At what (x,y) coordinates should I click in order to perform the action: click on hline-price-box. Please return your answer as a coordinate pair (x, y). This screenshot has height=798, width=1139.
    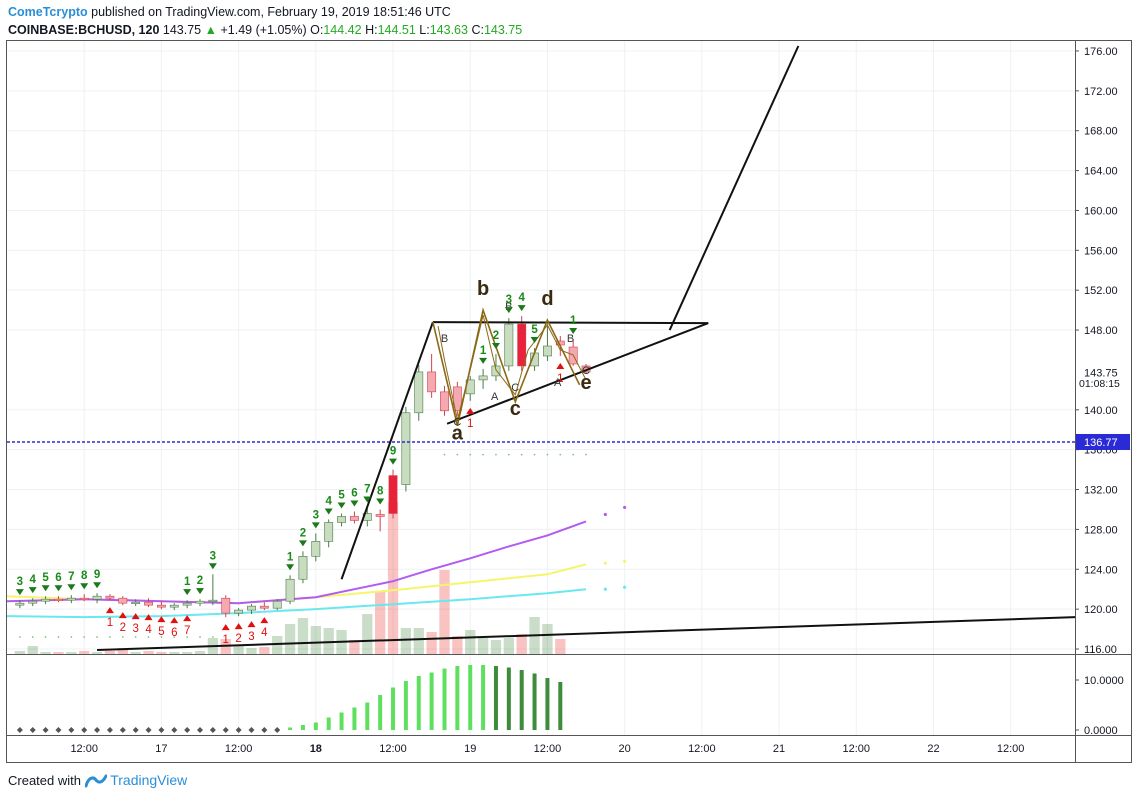
    Looking at the image, I should click on (1103, 441).